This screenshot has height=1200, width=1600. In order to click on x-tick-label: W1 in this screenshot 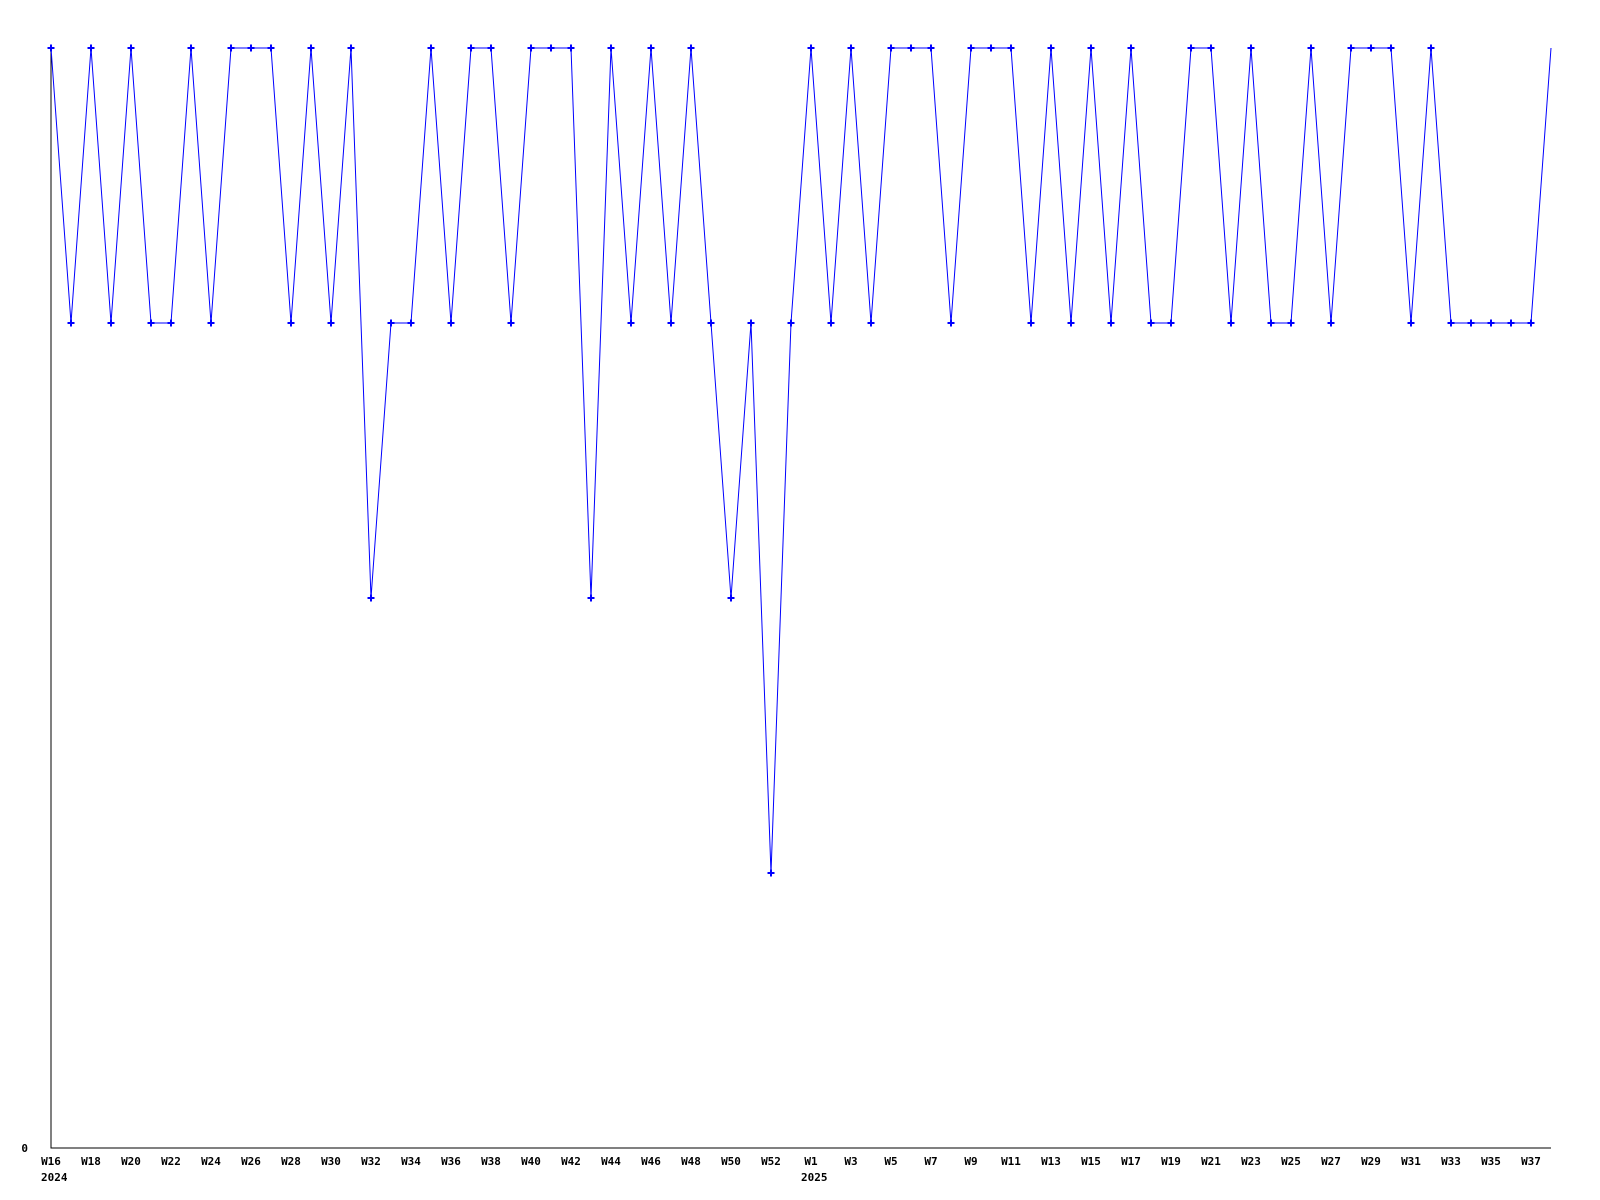, I will do `click(811, 1161)`.